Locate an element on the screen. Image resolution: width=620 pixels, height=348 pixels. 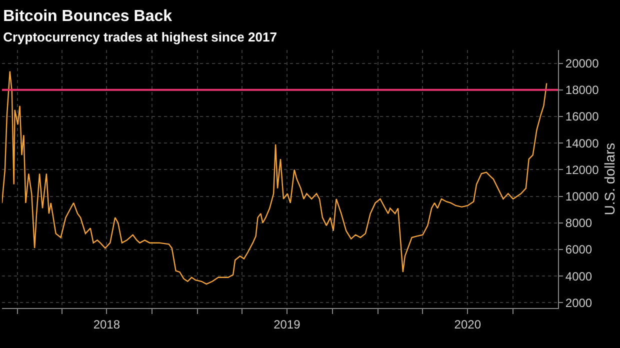
y-tick-label: 6000 is located at coordinates (578, 249).